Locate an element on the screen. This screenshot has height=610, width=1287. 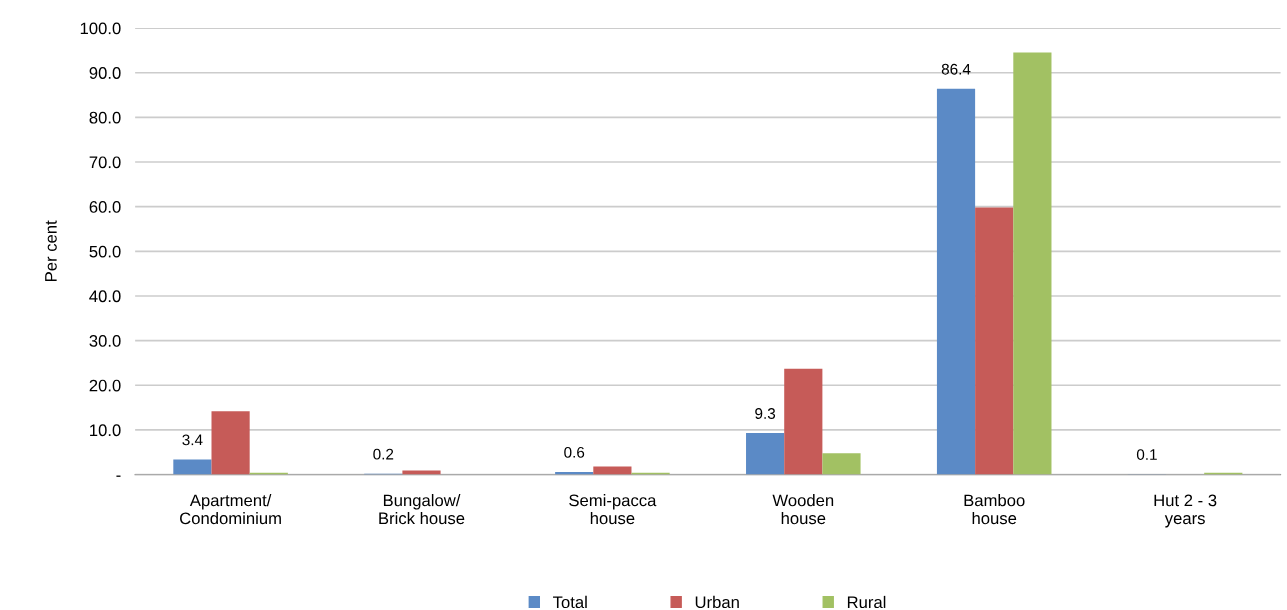
y-tick-label: 90.0 is located at coordinates (105, 73).